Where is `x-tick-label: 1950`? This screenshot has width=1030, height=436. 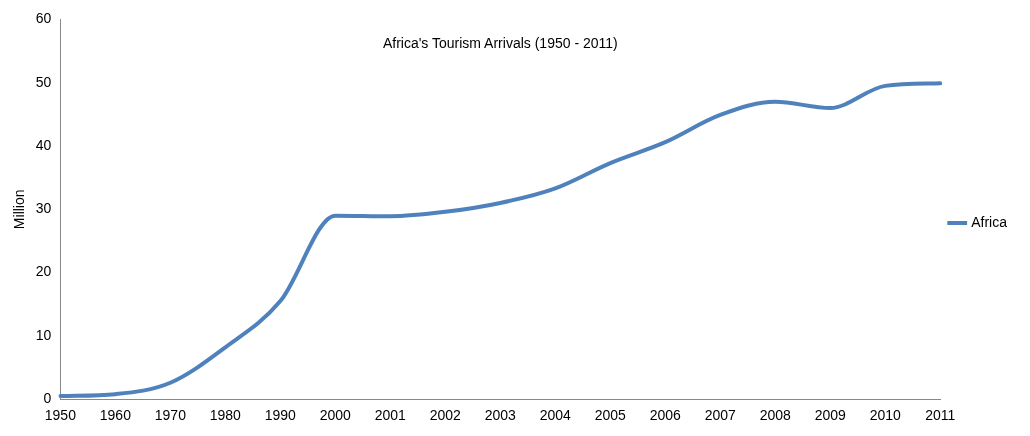 x-tick-label: 1950 is located at coordinates (60, 415).